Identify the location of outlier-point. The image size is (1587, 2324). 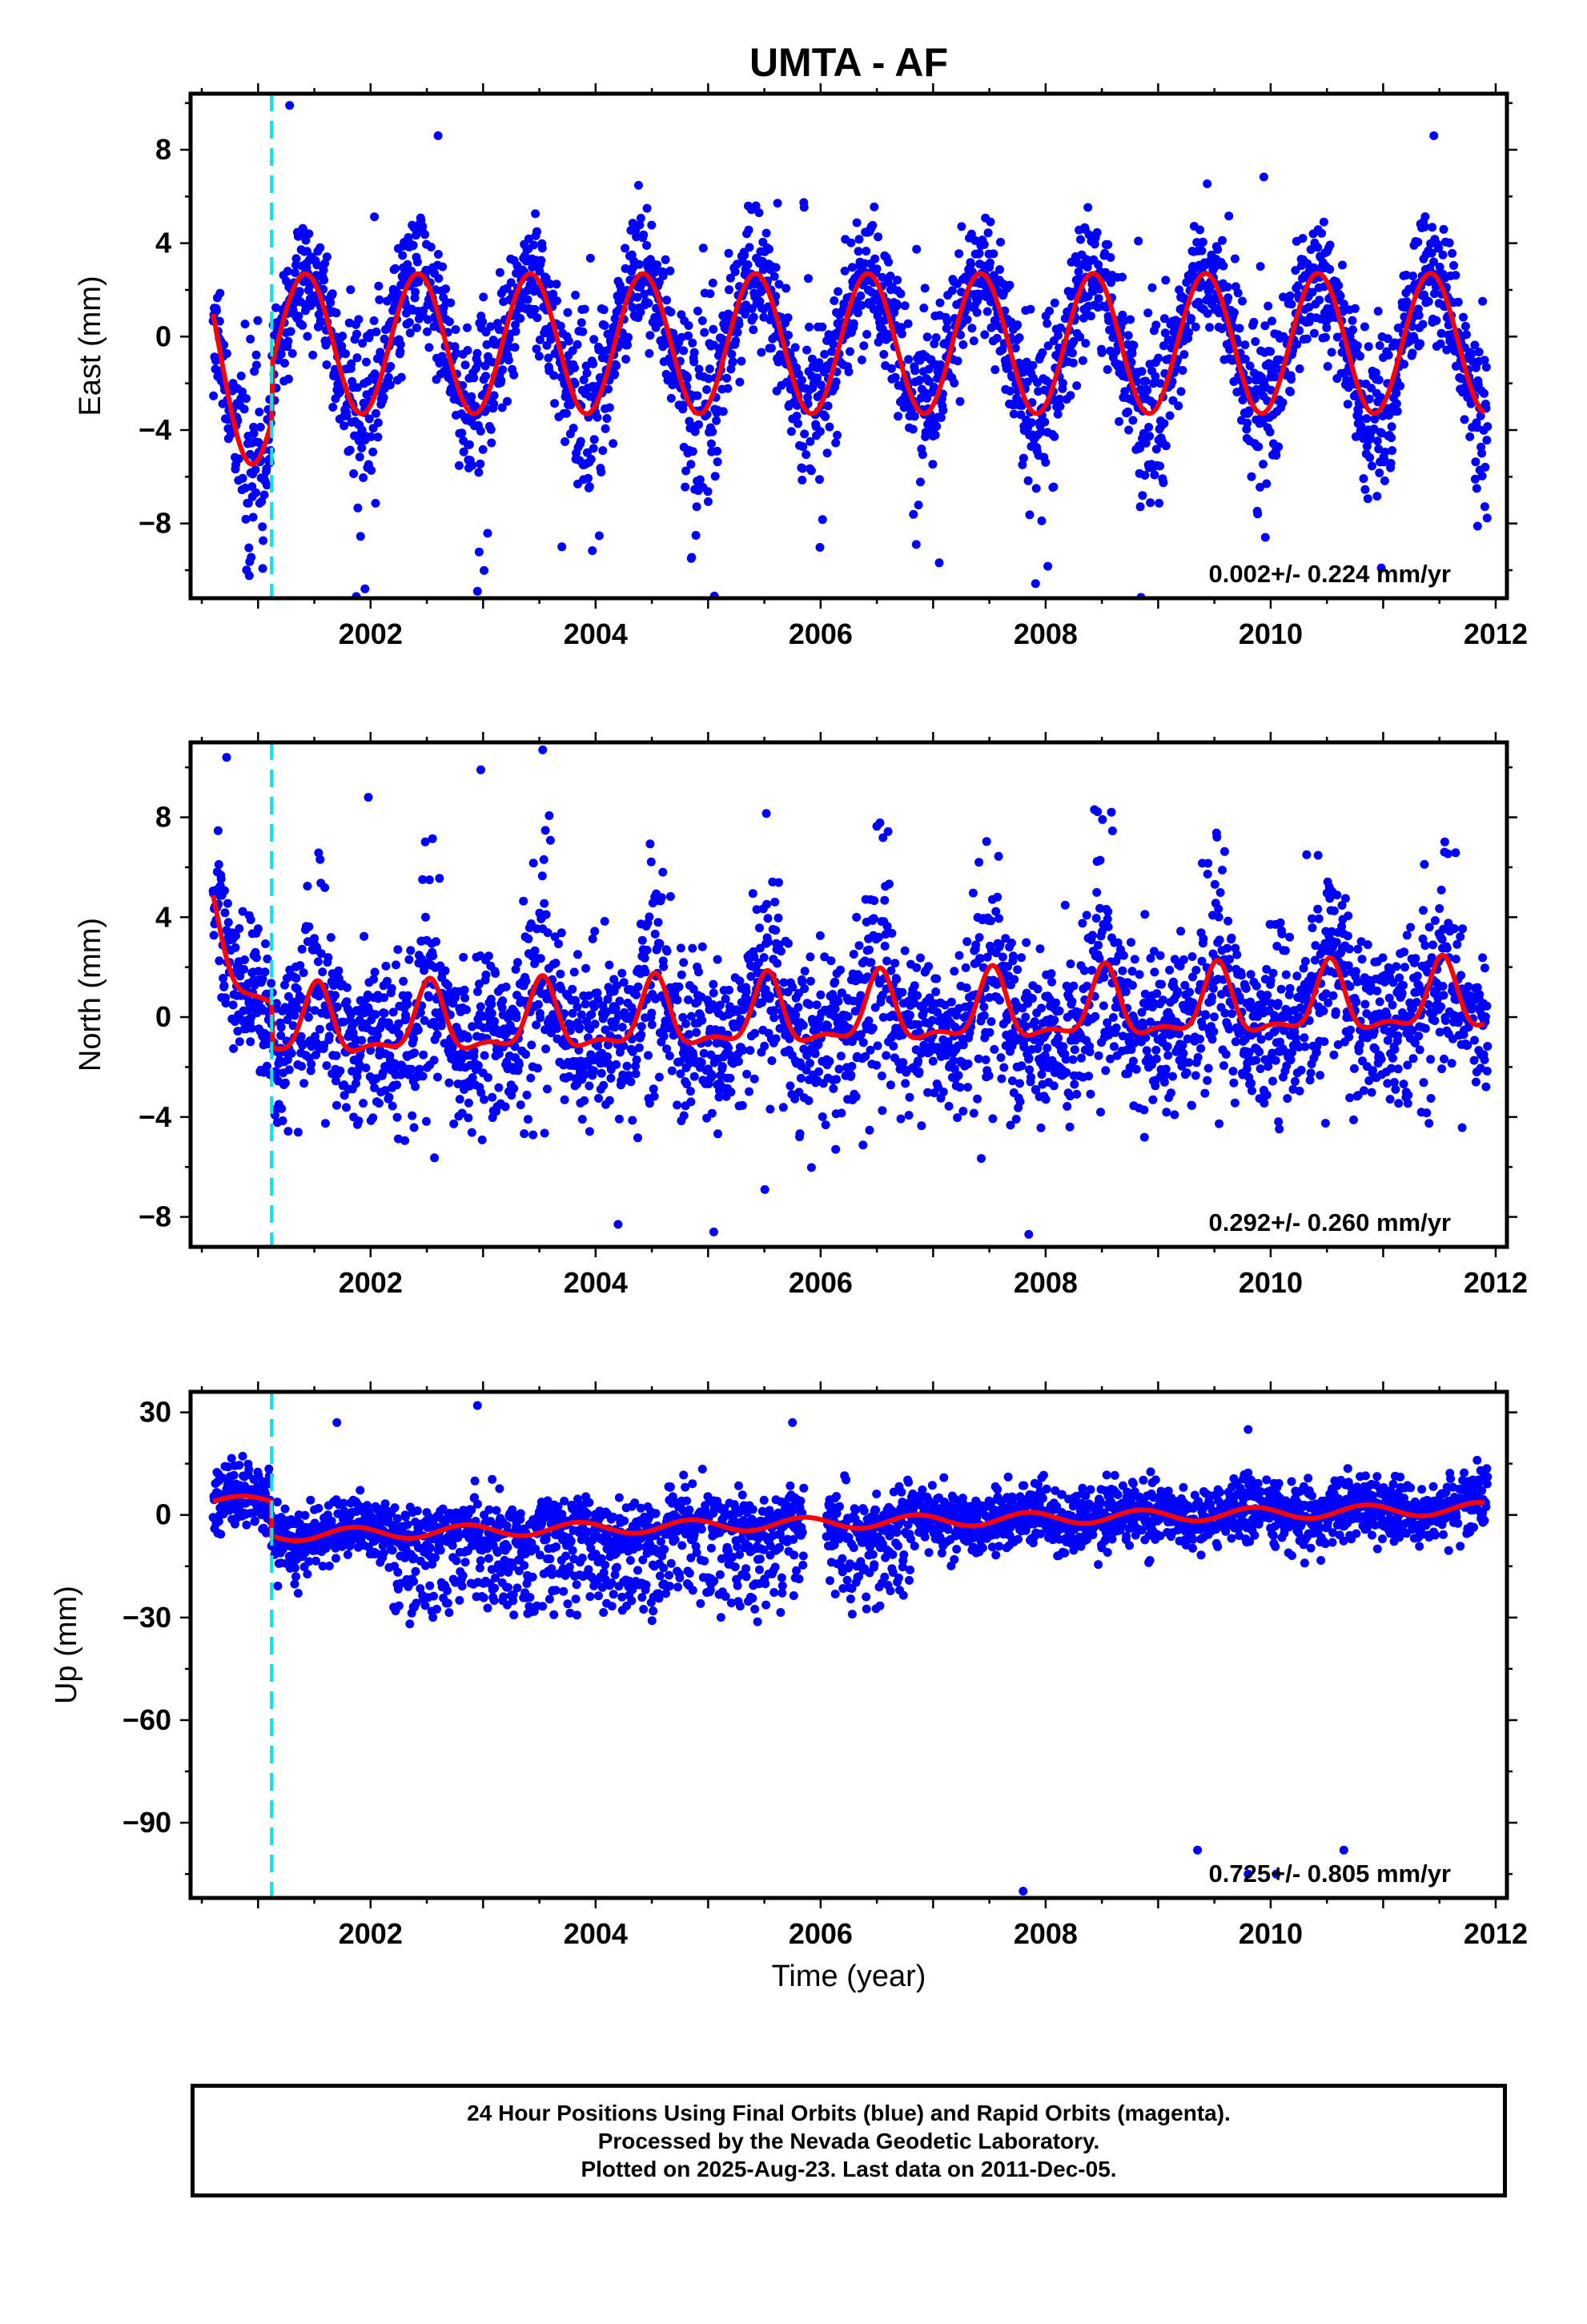
(365, 588).